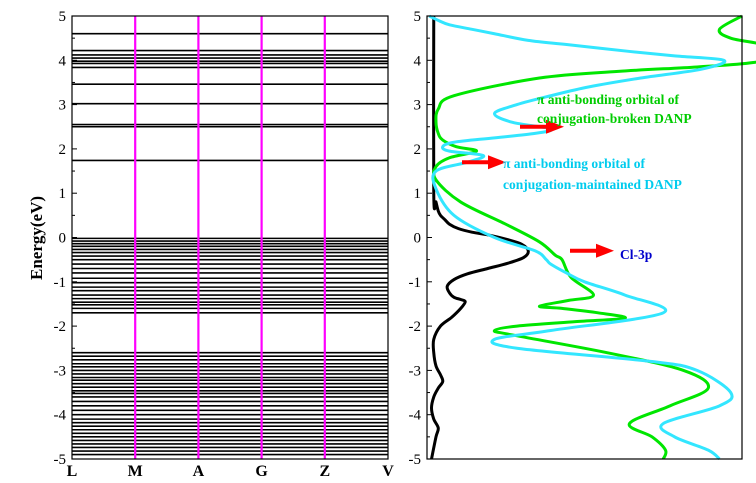  I want to click on annotation-text: conjugation-maintained DANP, so click(592, 184).